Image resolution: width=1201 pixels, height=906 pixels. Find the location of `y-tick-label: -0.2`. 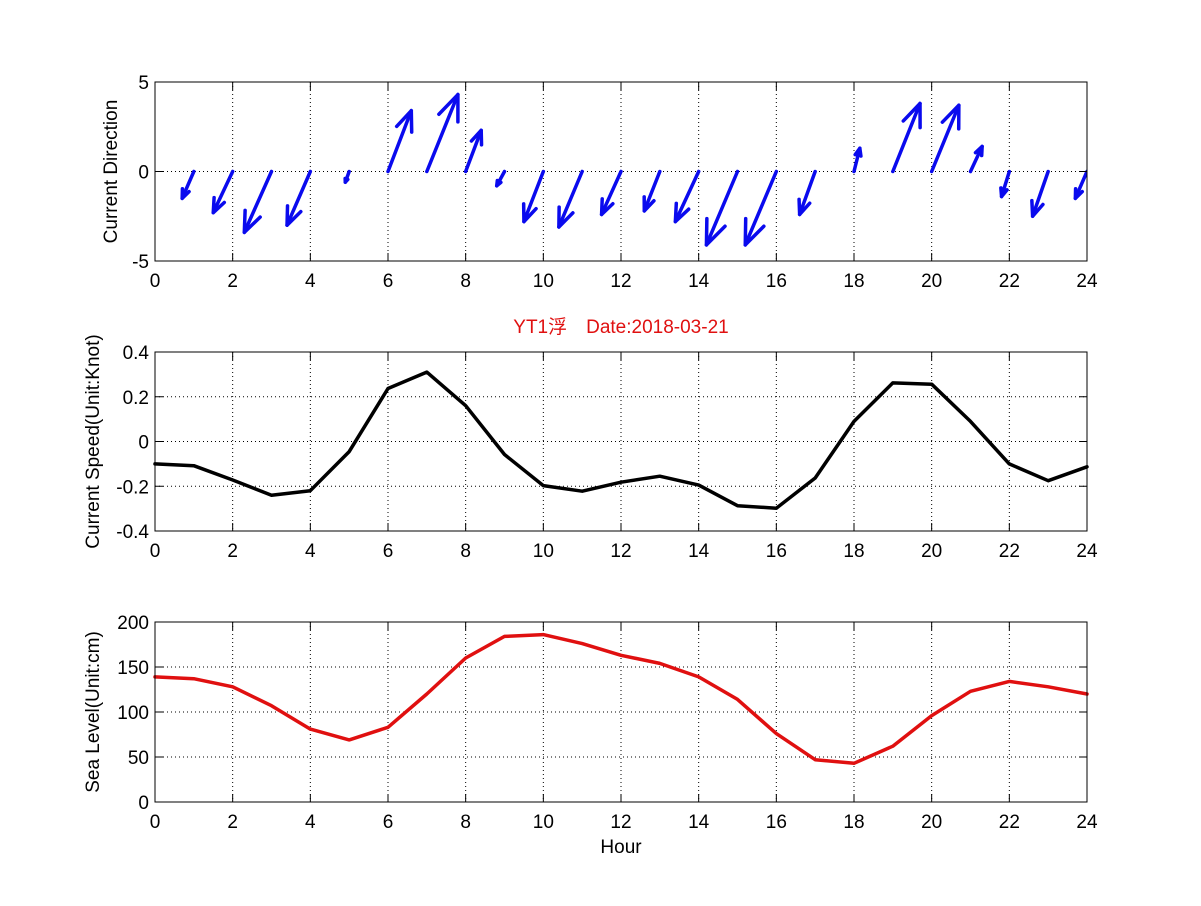

y-tick-label: -0.2 is located at coordinates (132, 487).